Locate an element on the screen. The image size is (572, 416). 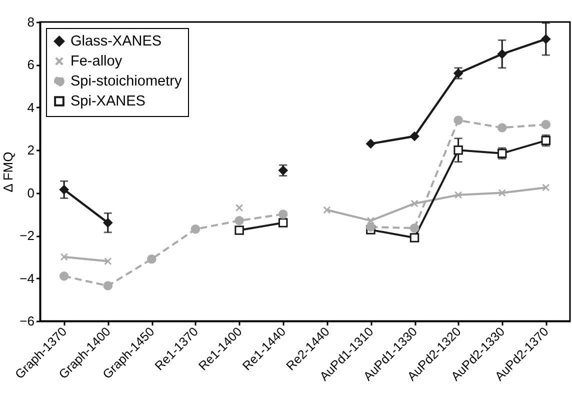
legend-label: Spi-XANES is located at coordinates (108, 101).